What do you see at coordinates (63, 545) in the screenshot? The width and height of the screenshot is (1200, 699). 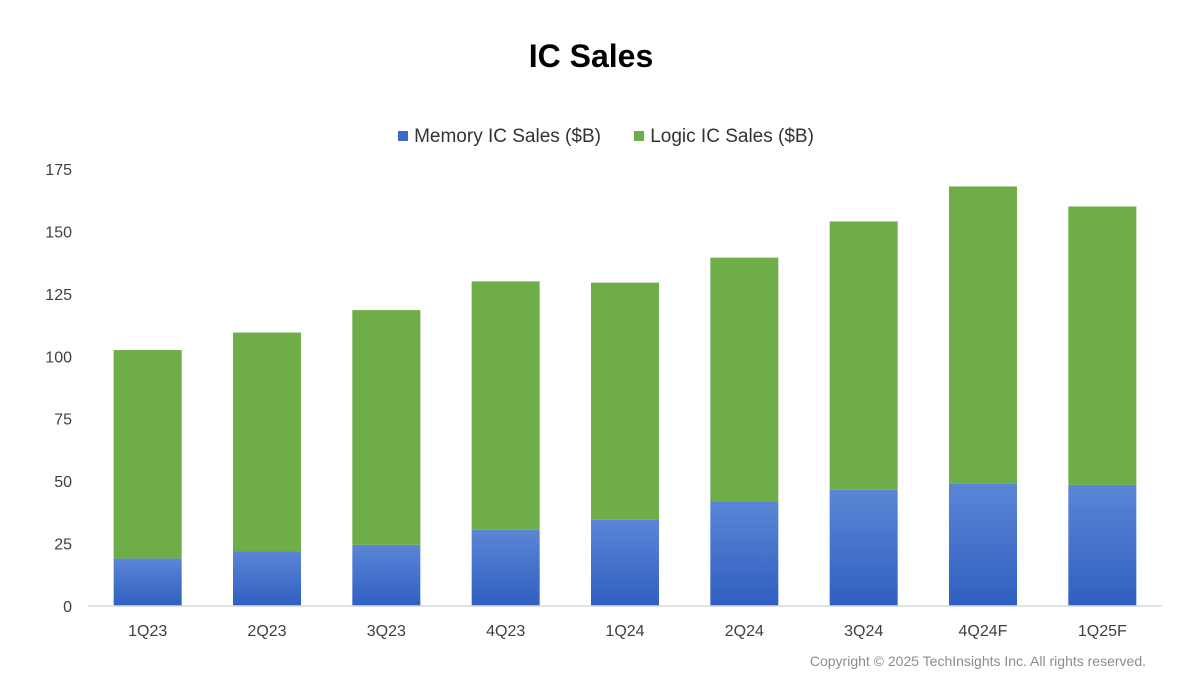 I see `y-tick-label: 25` at bounding box center [63, 545].